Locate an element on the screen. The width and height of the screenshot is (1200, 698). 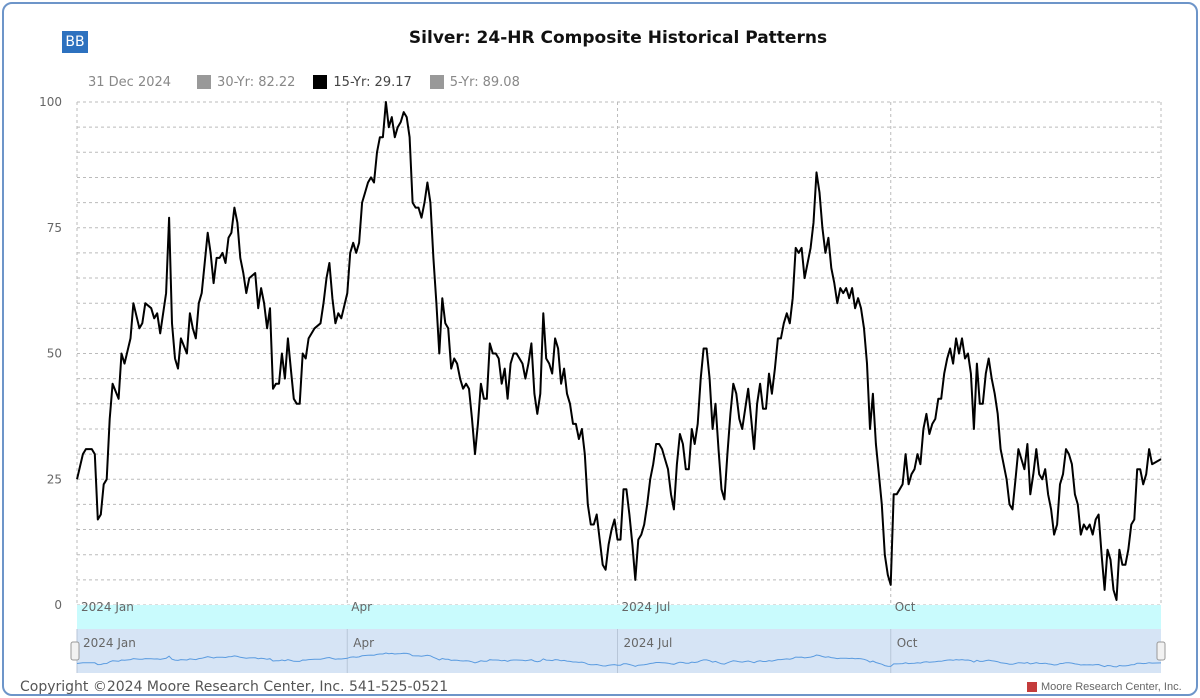
legend-swatch-15yr is located at coordinates (320, 82).